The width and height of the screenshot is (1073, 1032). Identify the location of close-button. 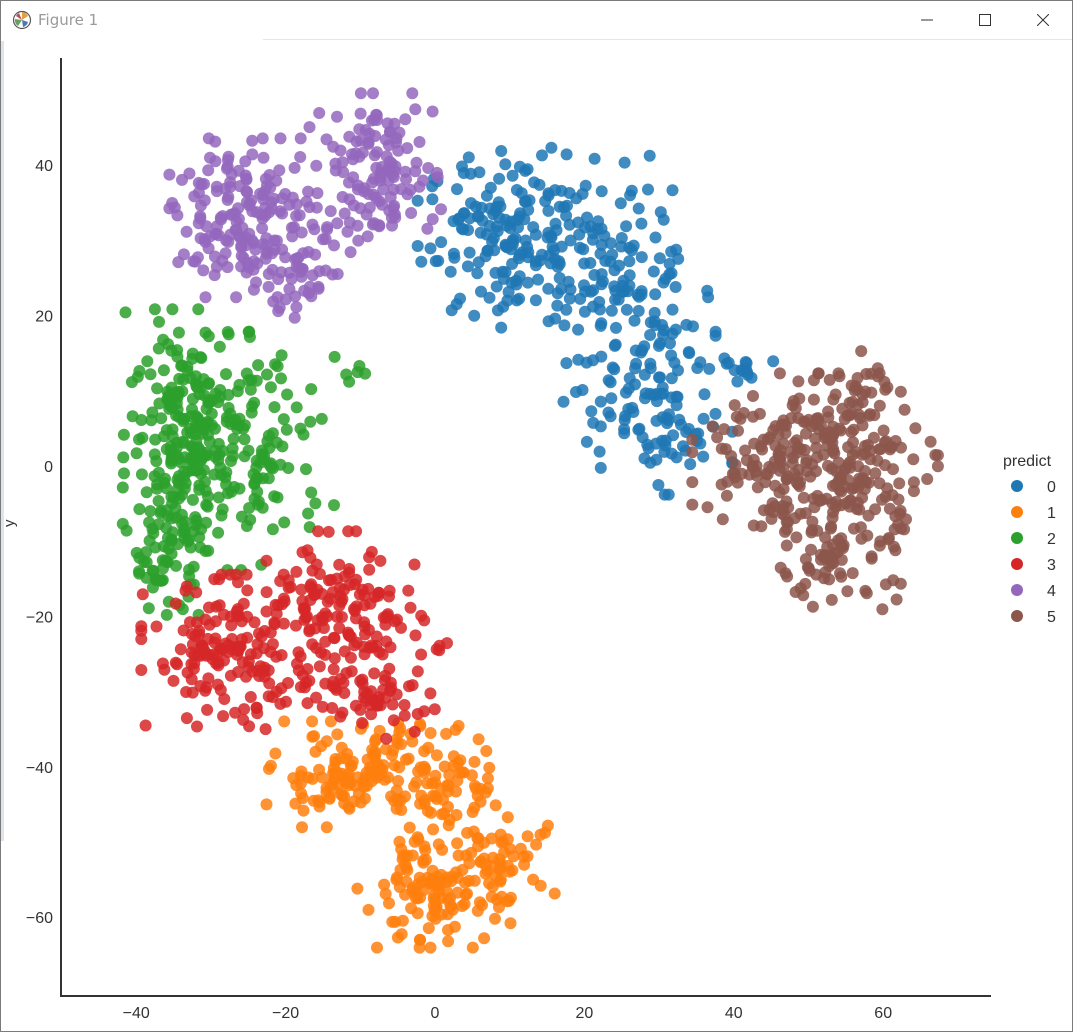
(1044, 20).